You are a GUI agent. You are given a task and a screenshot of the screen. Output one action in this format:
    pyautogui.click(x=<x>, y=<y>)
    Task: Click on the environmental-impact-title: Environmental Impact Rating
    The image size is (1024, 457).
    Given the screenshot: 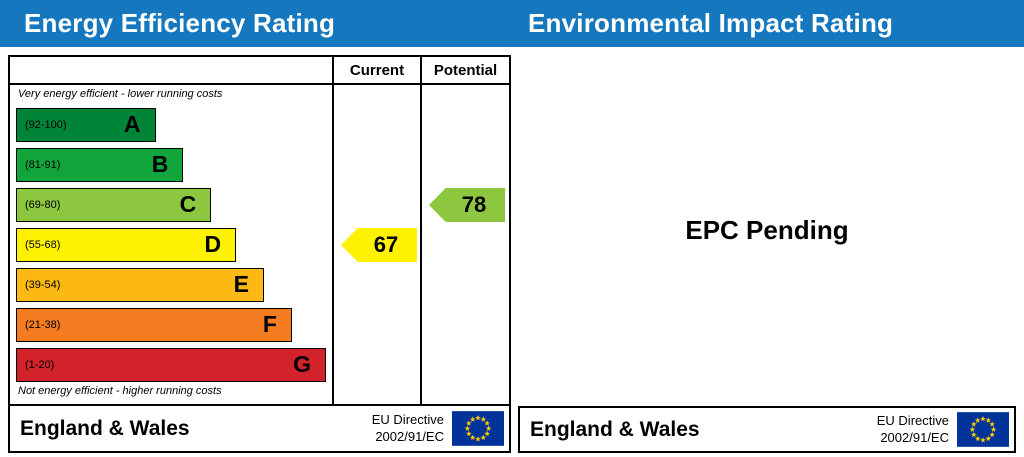 What is the action you would take?
    pyautogui.click(x=711, y=23)
    